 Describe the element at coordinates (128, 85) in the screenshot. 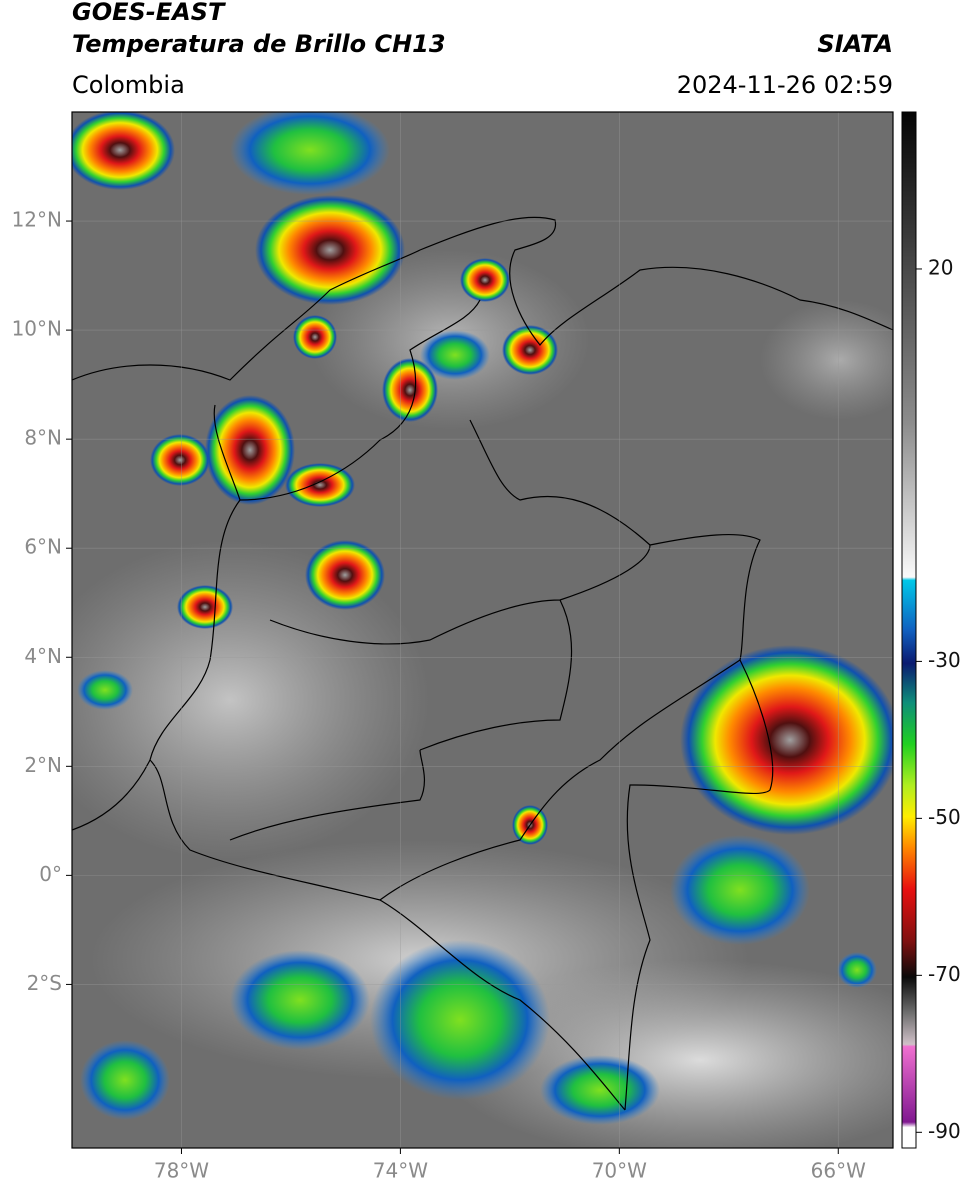

I see `region: Colombia` at that location.